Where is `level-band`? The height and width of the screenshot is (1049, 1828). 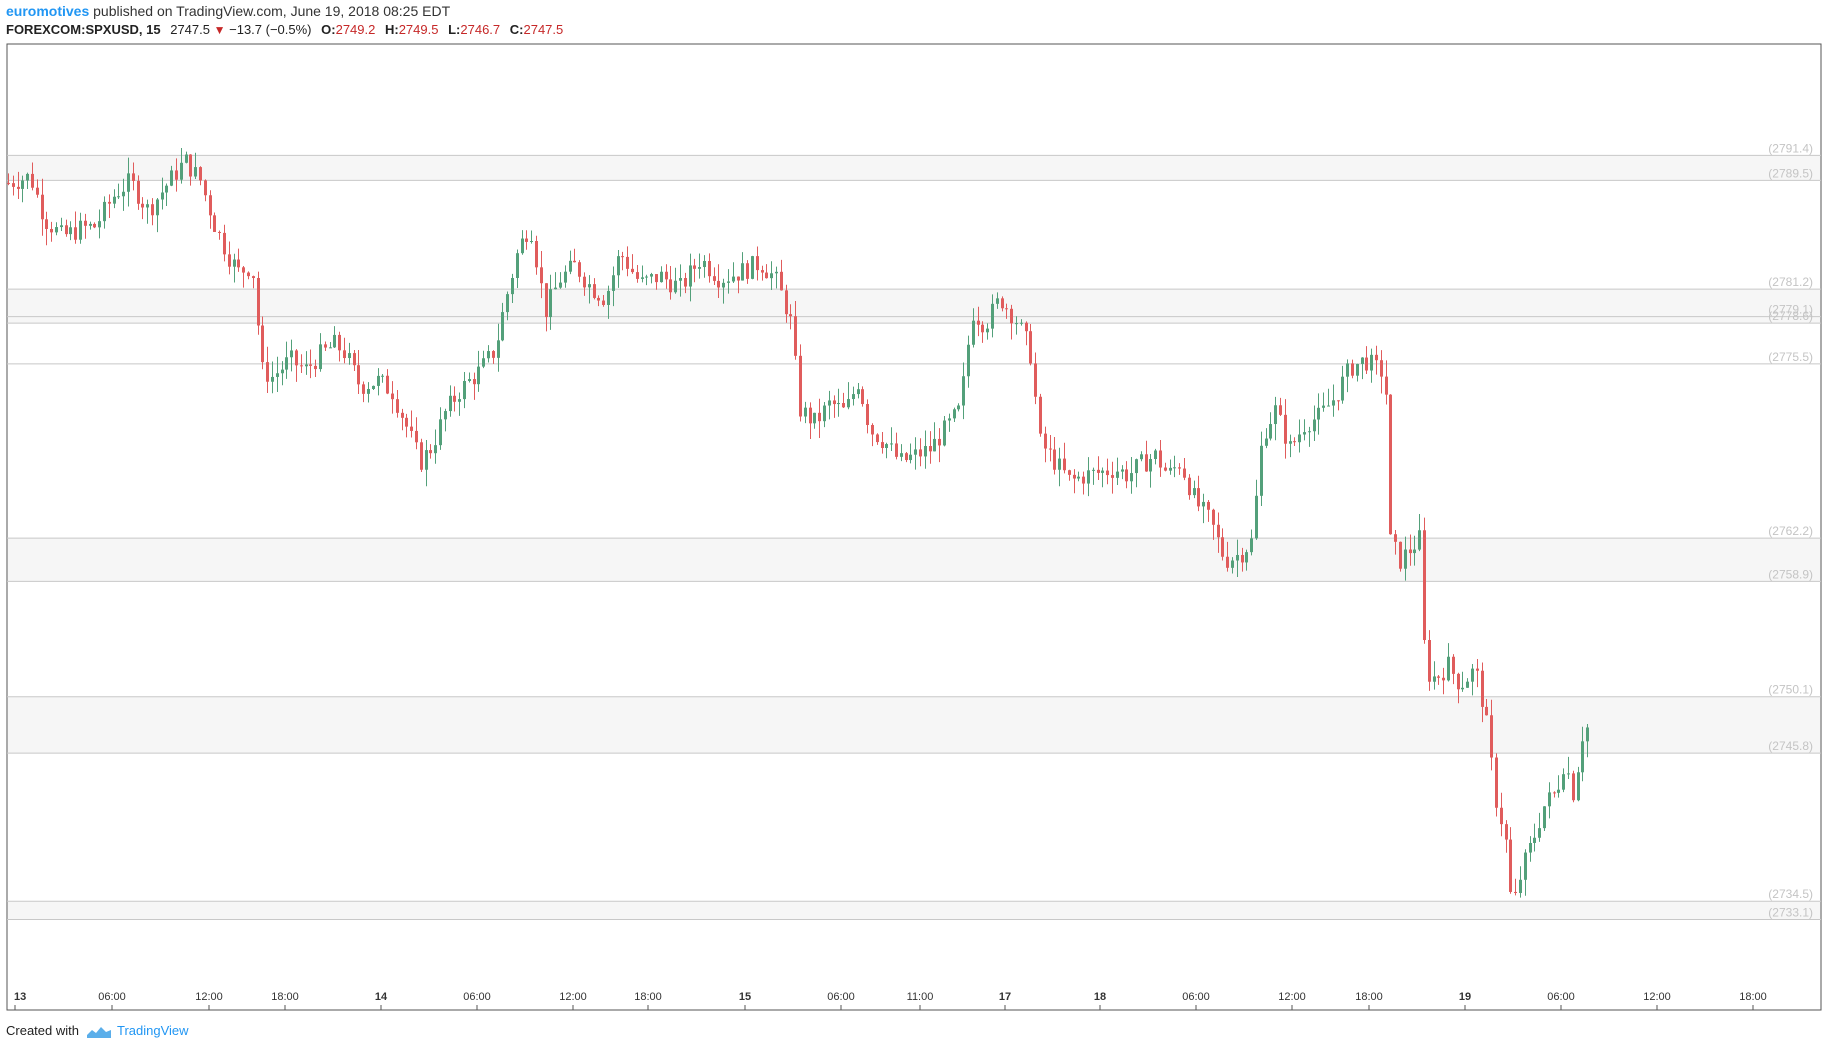
level-band is located at coordinates (914, 560).